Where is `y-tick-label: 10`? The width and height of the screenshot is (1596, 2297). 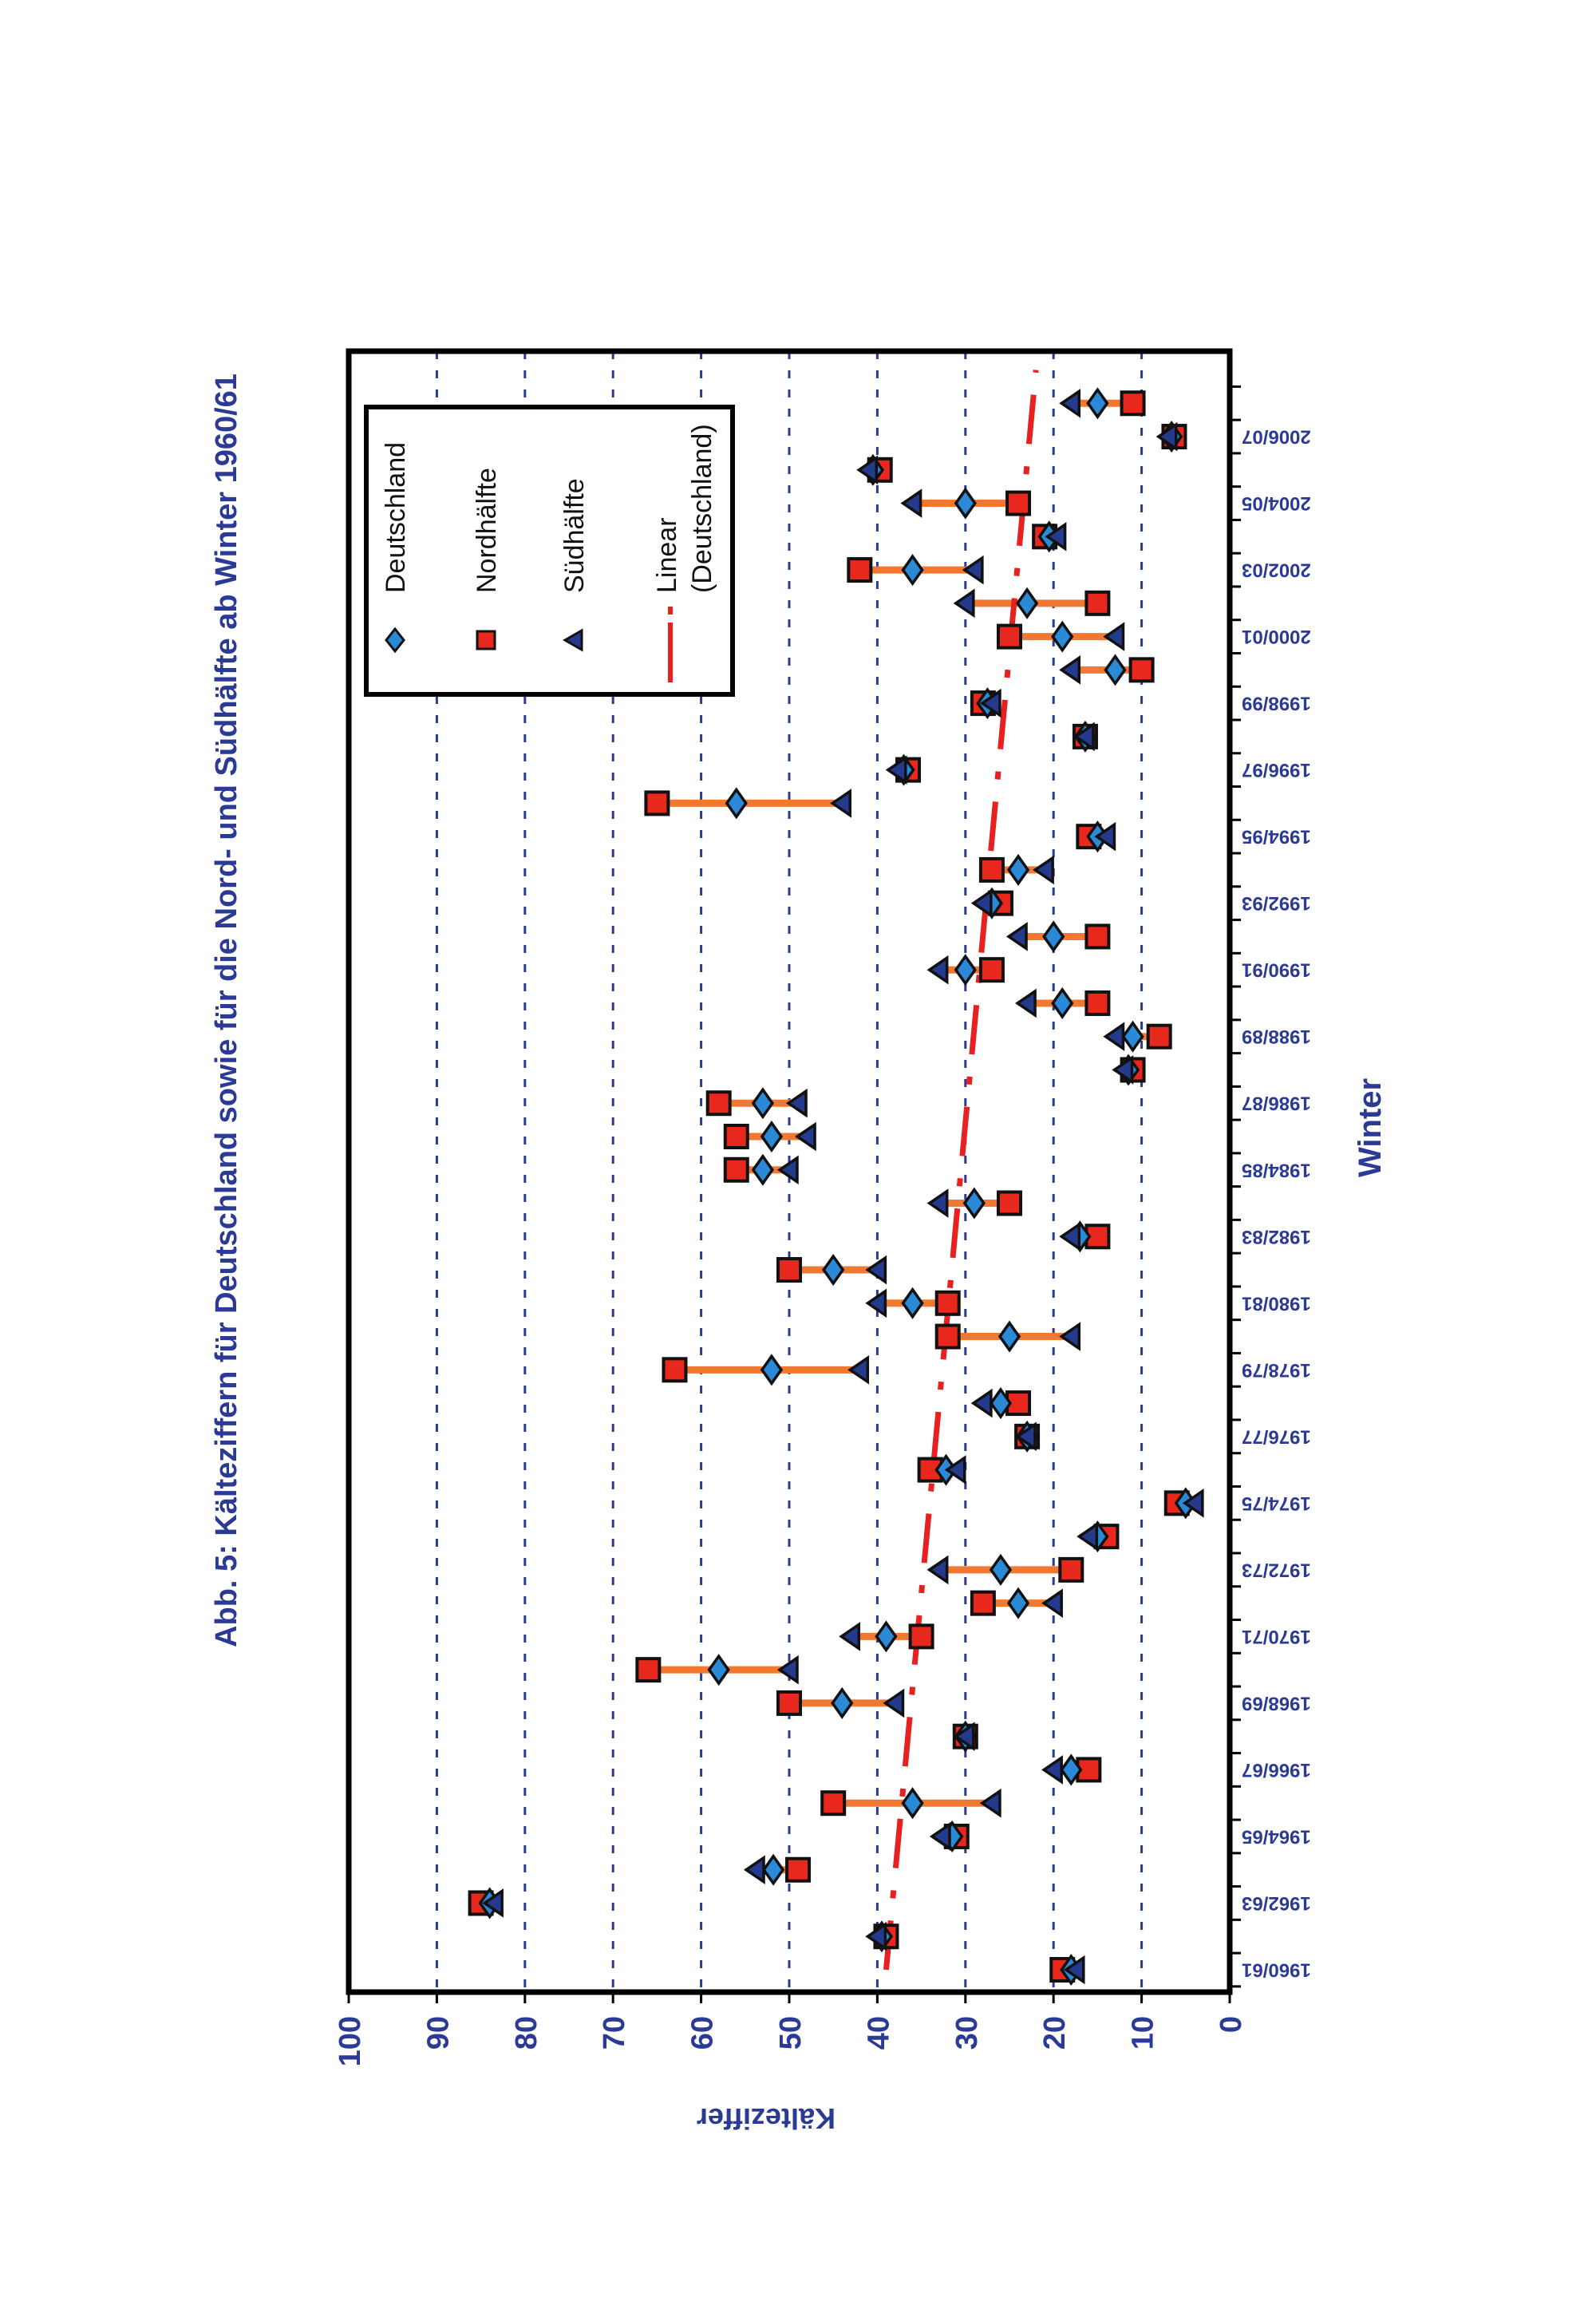
y-tick-label: 10 is located at coordinates (1143, 2033).